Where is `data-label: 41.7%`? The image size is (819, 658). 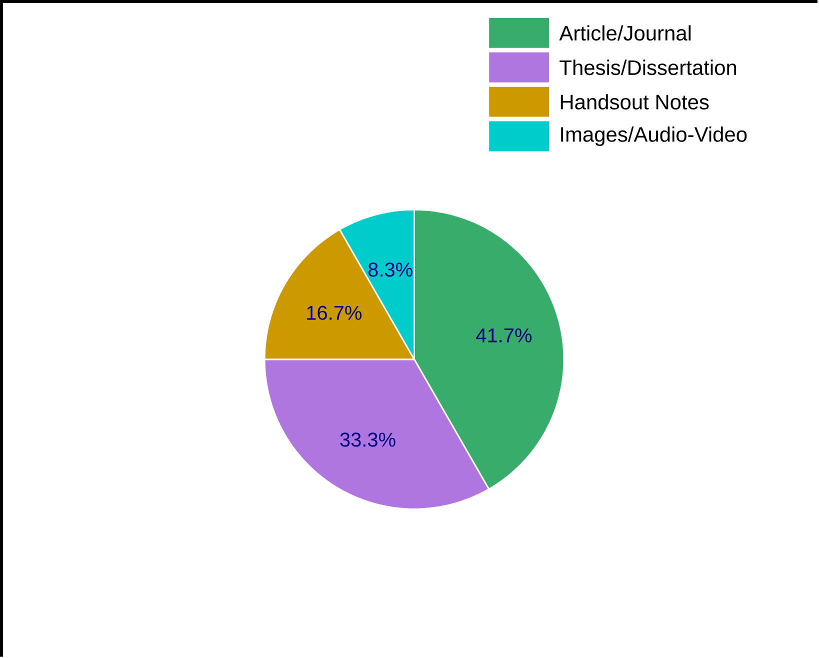
data-label: 41.7% is located at coordinates (504, 335).